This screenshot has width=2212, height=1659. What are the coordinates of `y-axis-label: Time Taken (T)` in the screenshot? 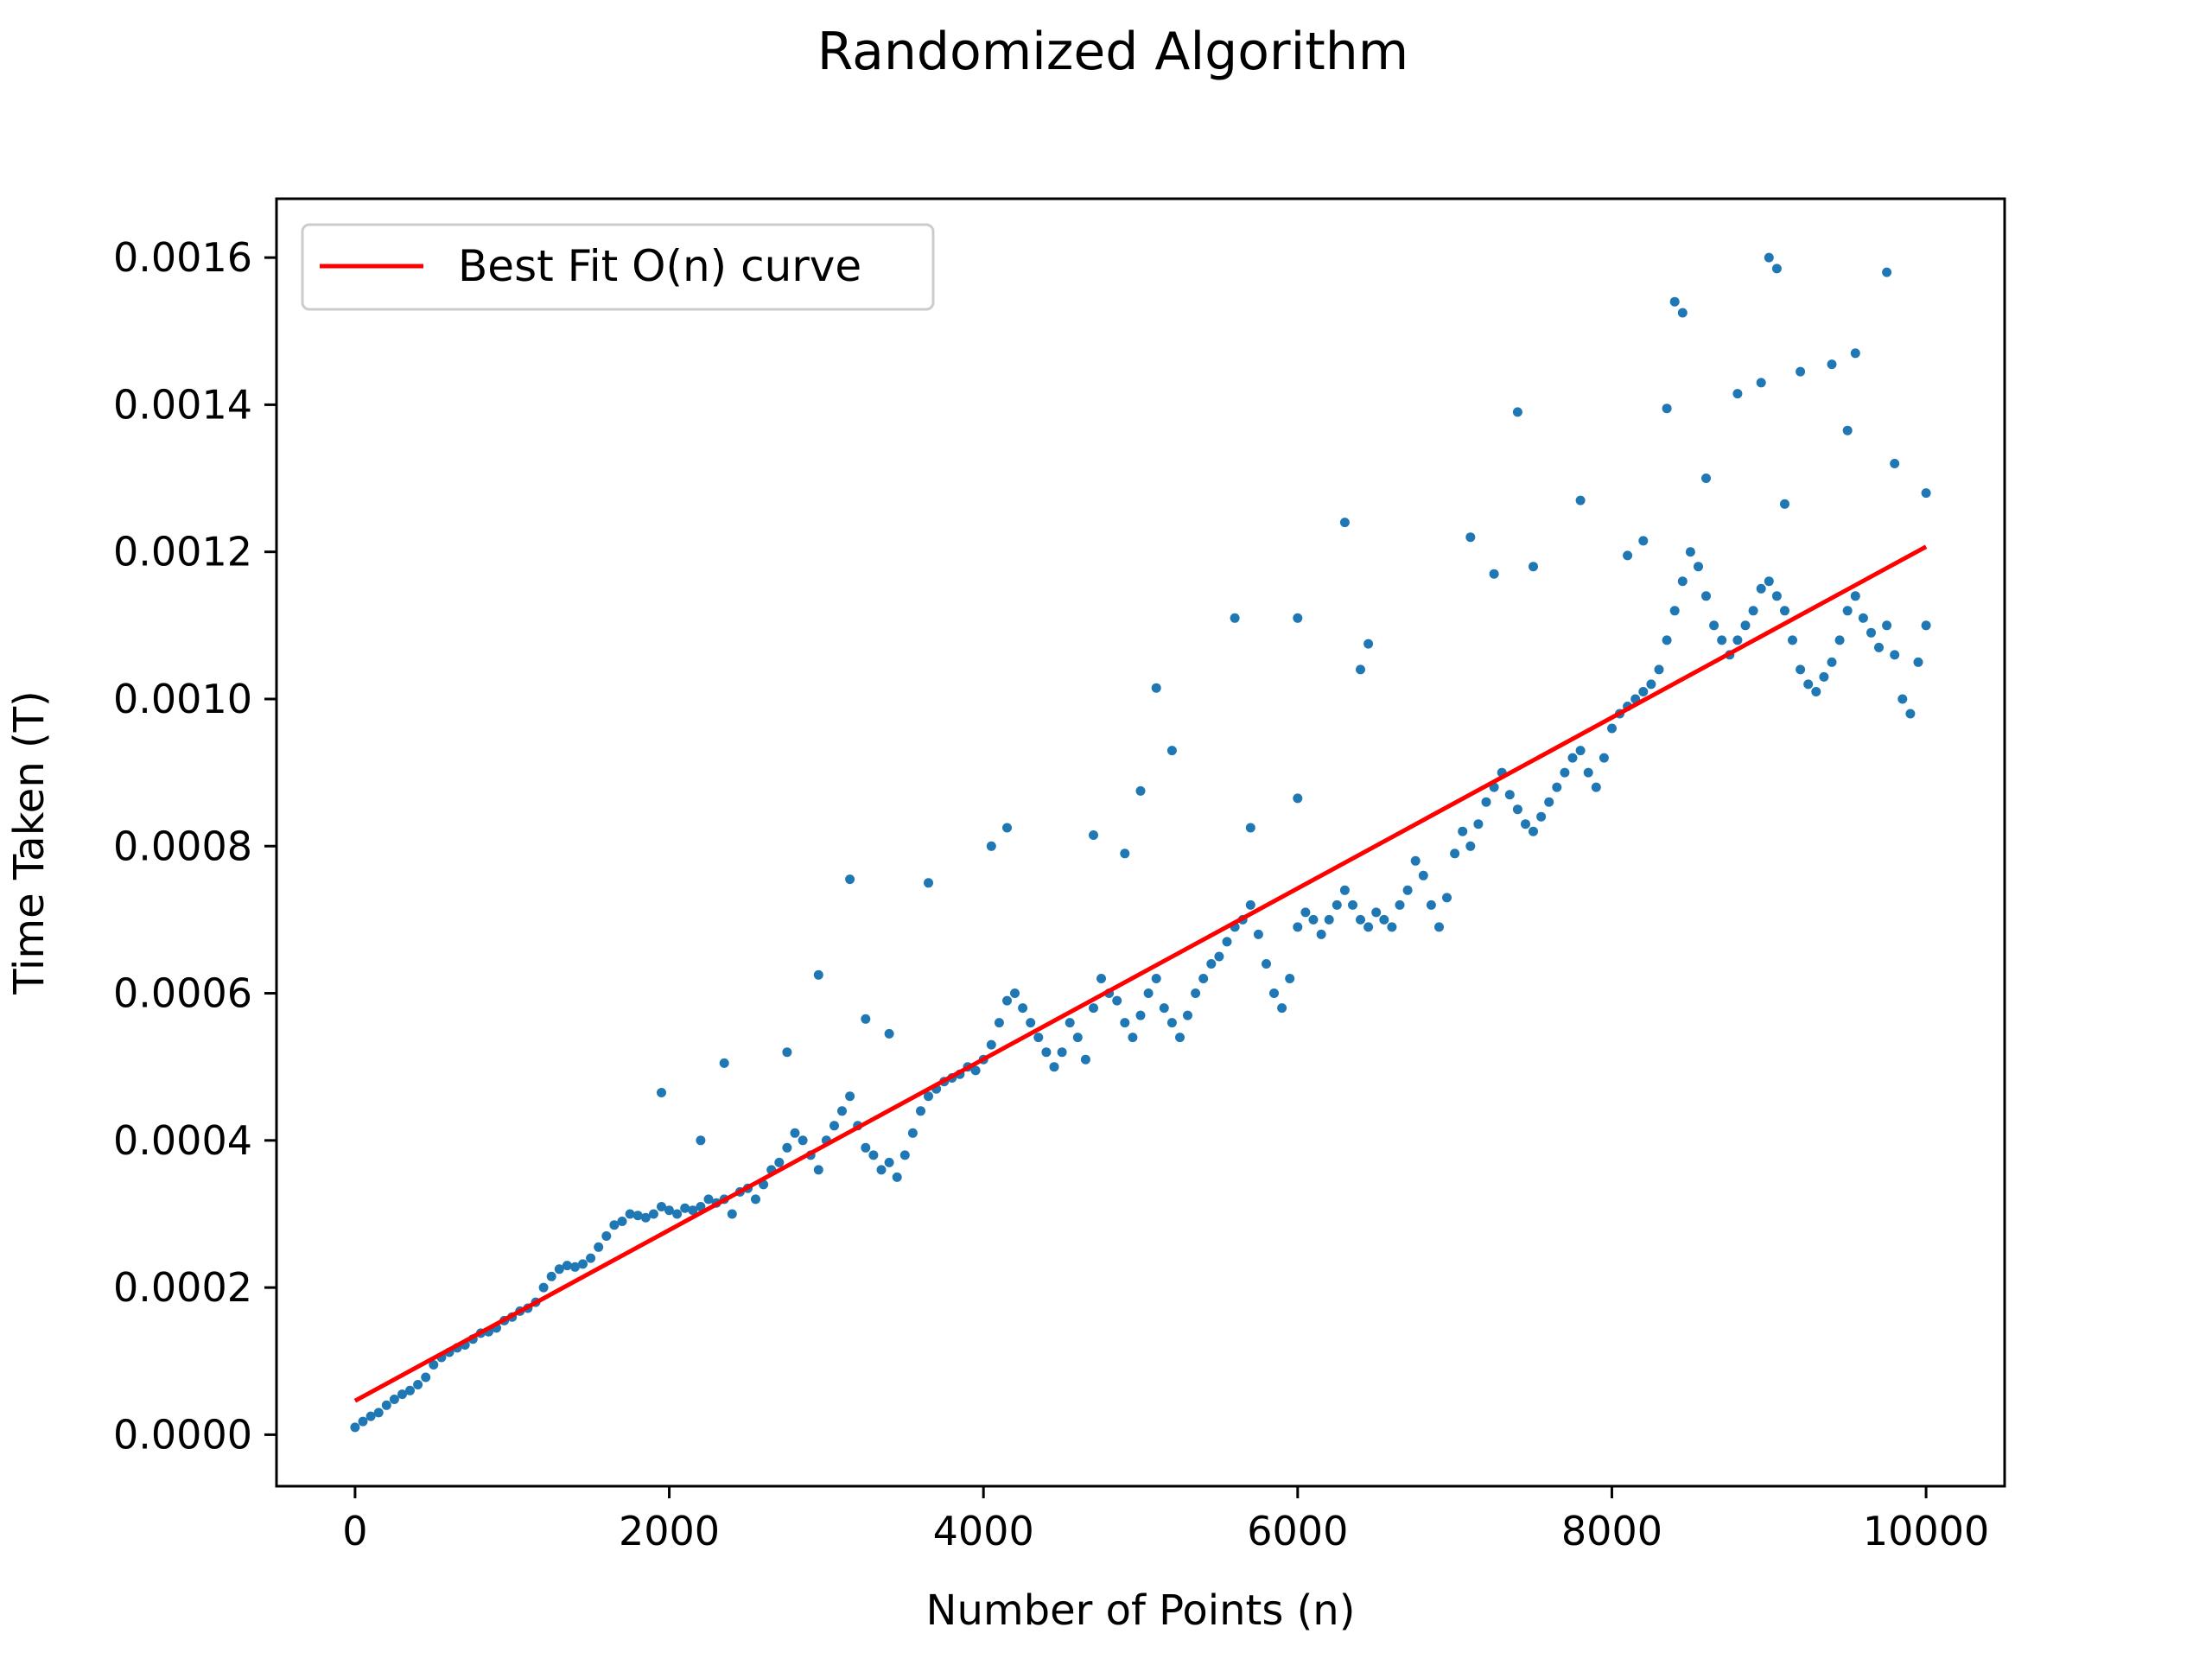 It's located at (29, 842).